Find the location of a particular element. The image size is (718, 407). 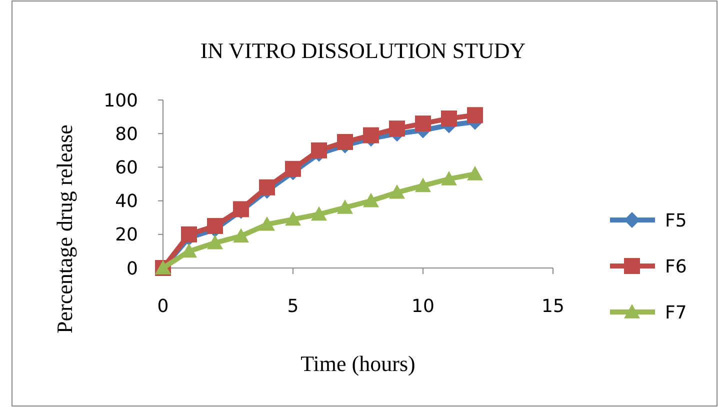

x-tick-label: 5 is located at coordinates (293, 306).